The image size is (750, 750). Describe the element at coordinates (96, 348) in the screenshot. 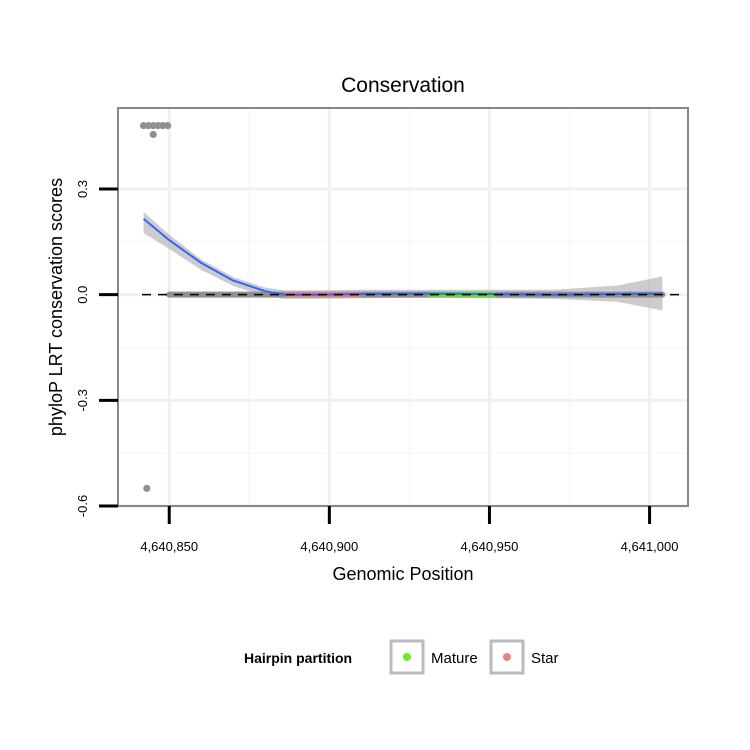

I see `y-axis: 0.3 0.0 -0.3 -0.6` at that location.